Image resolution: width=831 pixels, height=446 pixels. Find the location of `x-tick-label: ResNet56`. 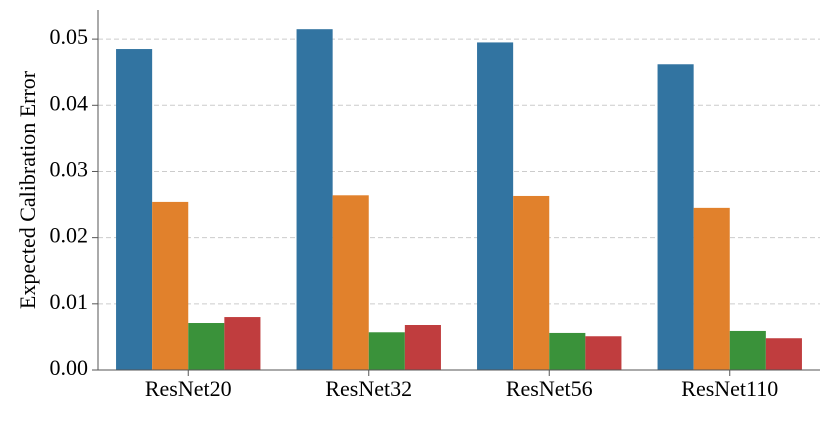

x-tick-label: ResNet56 is located at coordinates (549, 388).